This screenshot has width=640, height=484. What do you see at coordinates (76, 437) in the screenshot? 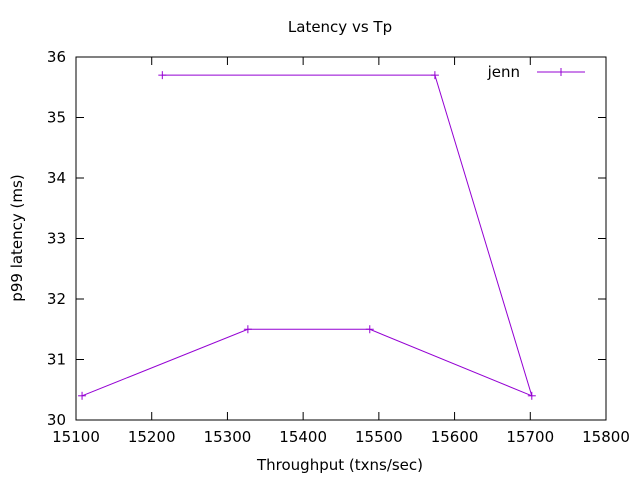
I see `x-tick-label: 15100` at bounding box center [76, 437].